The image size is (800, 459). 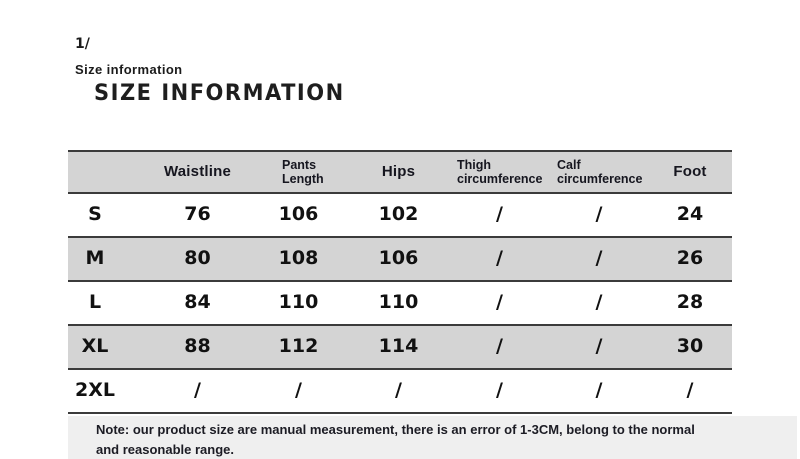 What do you see at coordinates (95, 346) in the screenshot?
I see `size-label: XL` at bounding box center [95, 346].